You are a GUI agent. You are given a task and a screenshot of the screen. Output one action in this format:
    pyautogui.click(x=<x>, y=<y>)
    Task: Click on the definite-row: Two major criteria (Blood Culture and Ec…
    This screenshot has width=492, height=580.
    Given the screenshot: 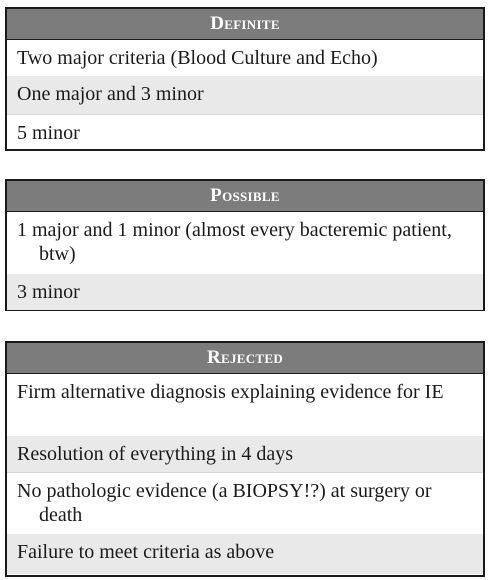 What is the action you would take?
    pyautogui.click(x=245, y=58)
    